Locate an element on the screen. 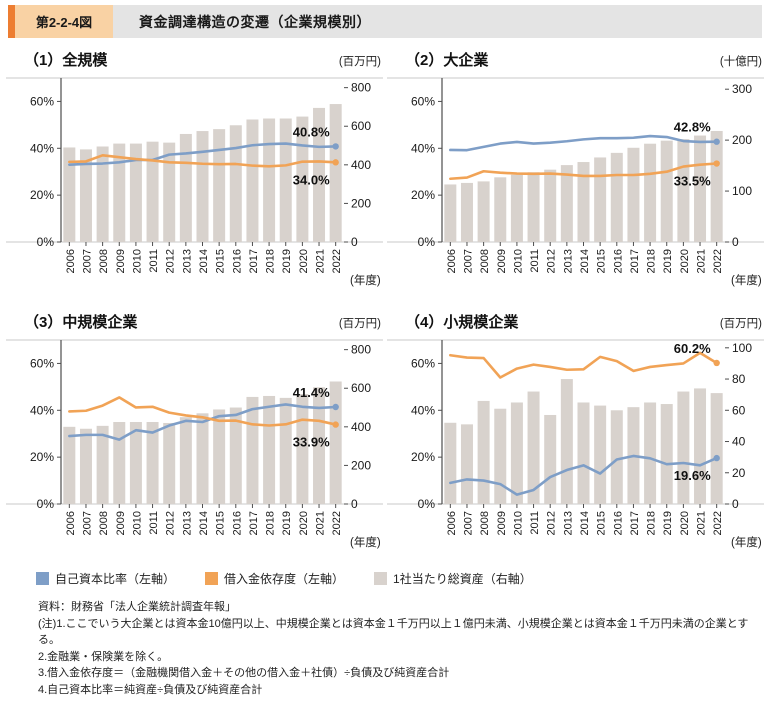  note-line-4: 4.自己資本比率＝純資産÷負債及び純資産合計 is located at coordinates (150, 689).